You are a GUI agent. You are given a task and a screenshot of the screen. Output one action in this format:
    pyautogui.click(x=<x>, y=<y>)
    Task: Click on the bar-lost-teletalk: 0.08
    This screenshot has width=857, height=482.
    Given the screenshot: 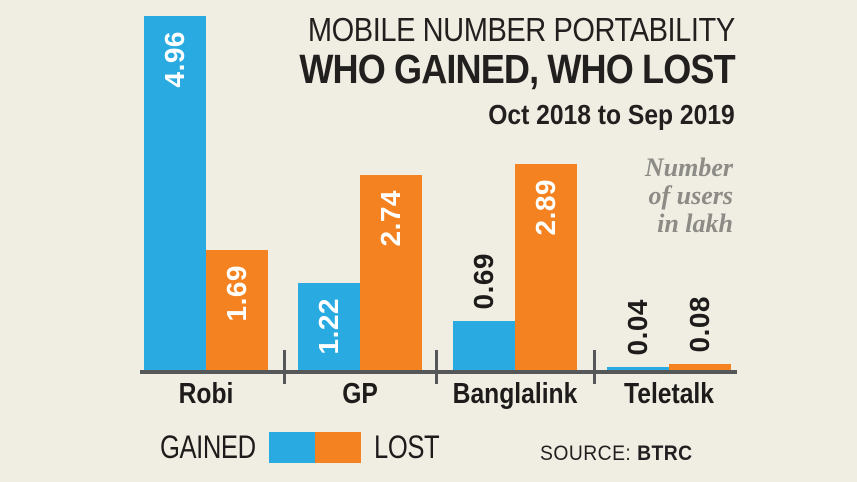 What is the action you would take?
    pyautogui.click(x=700, y=333)
    